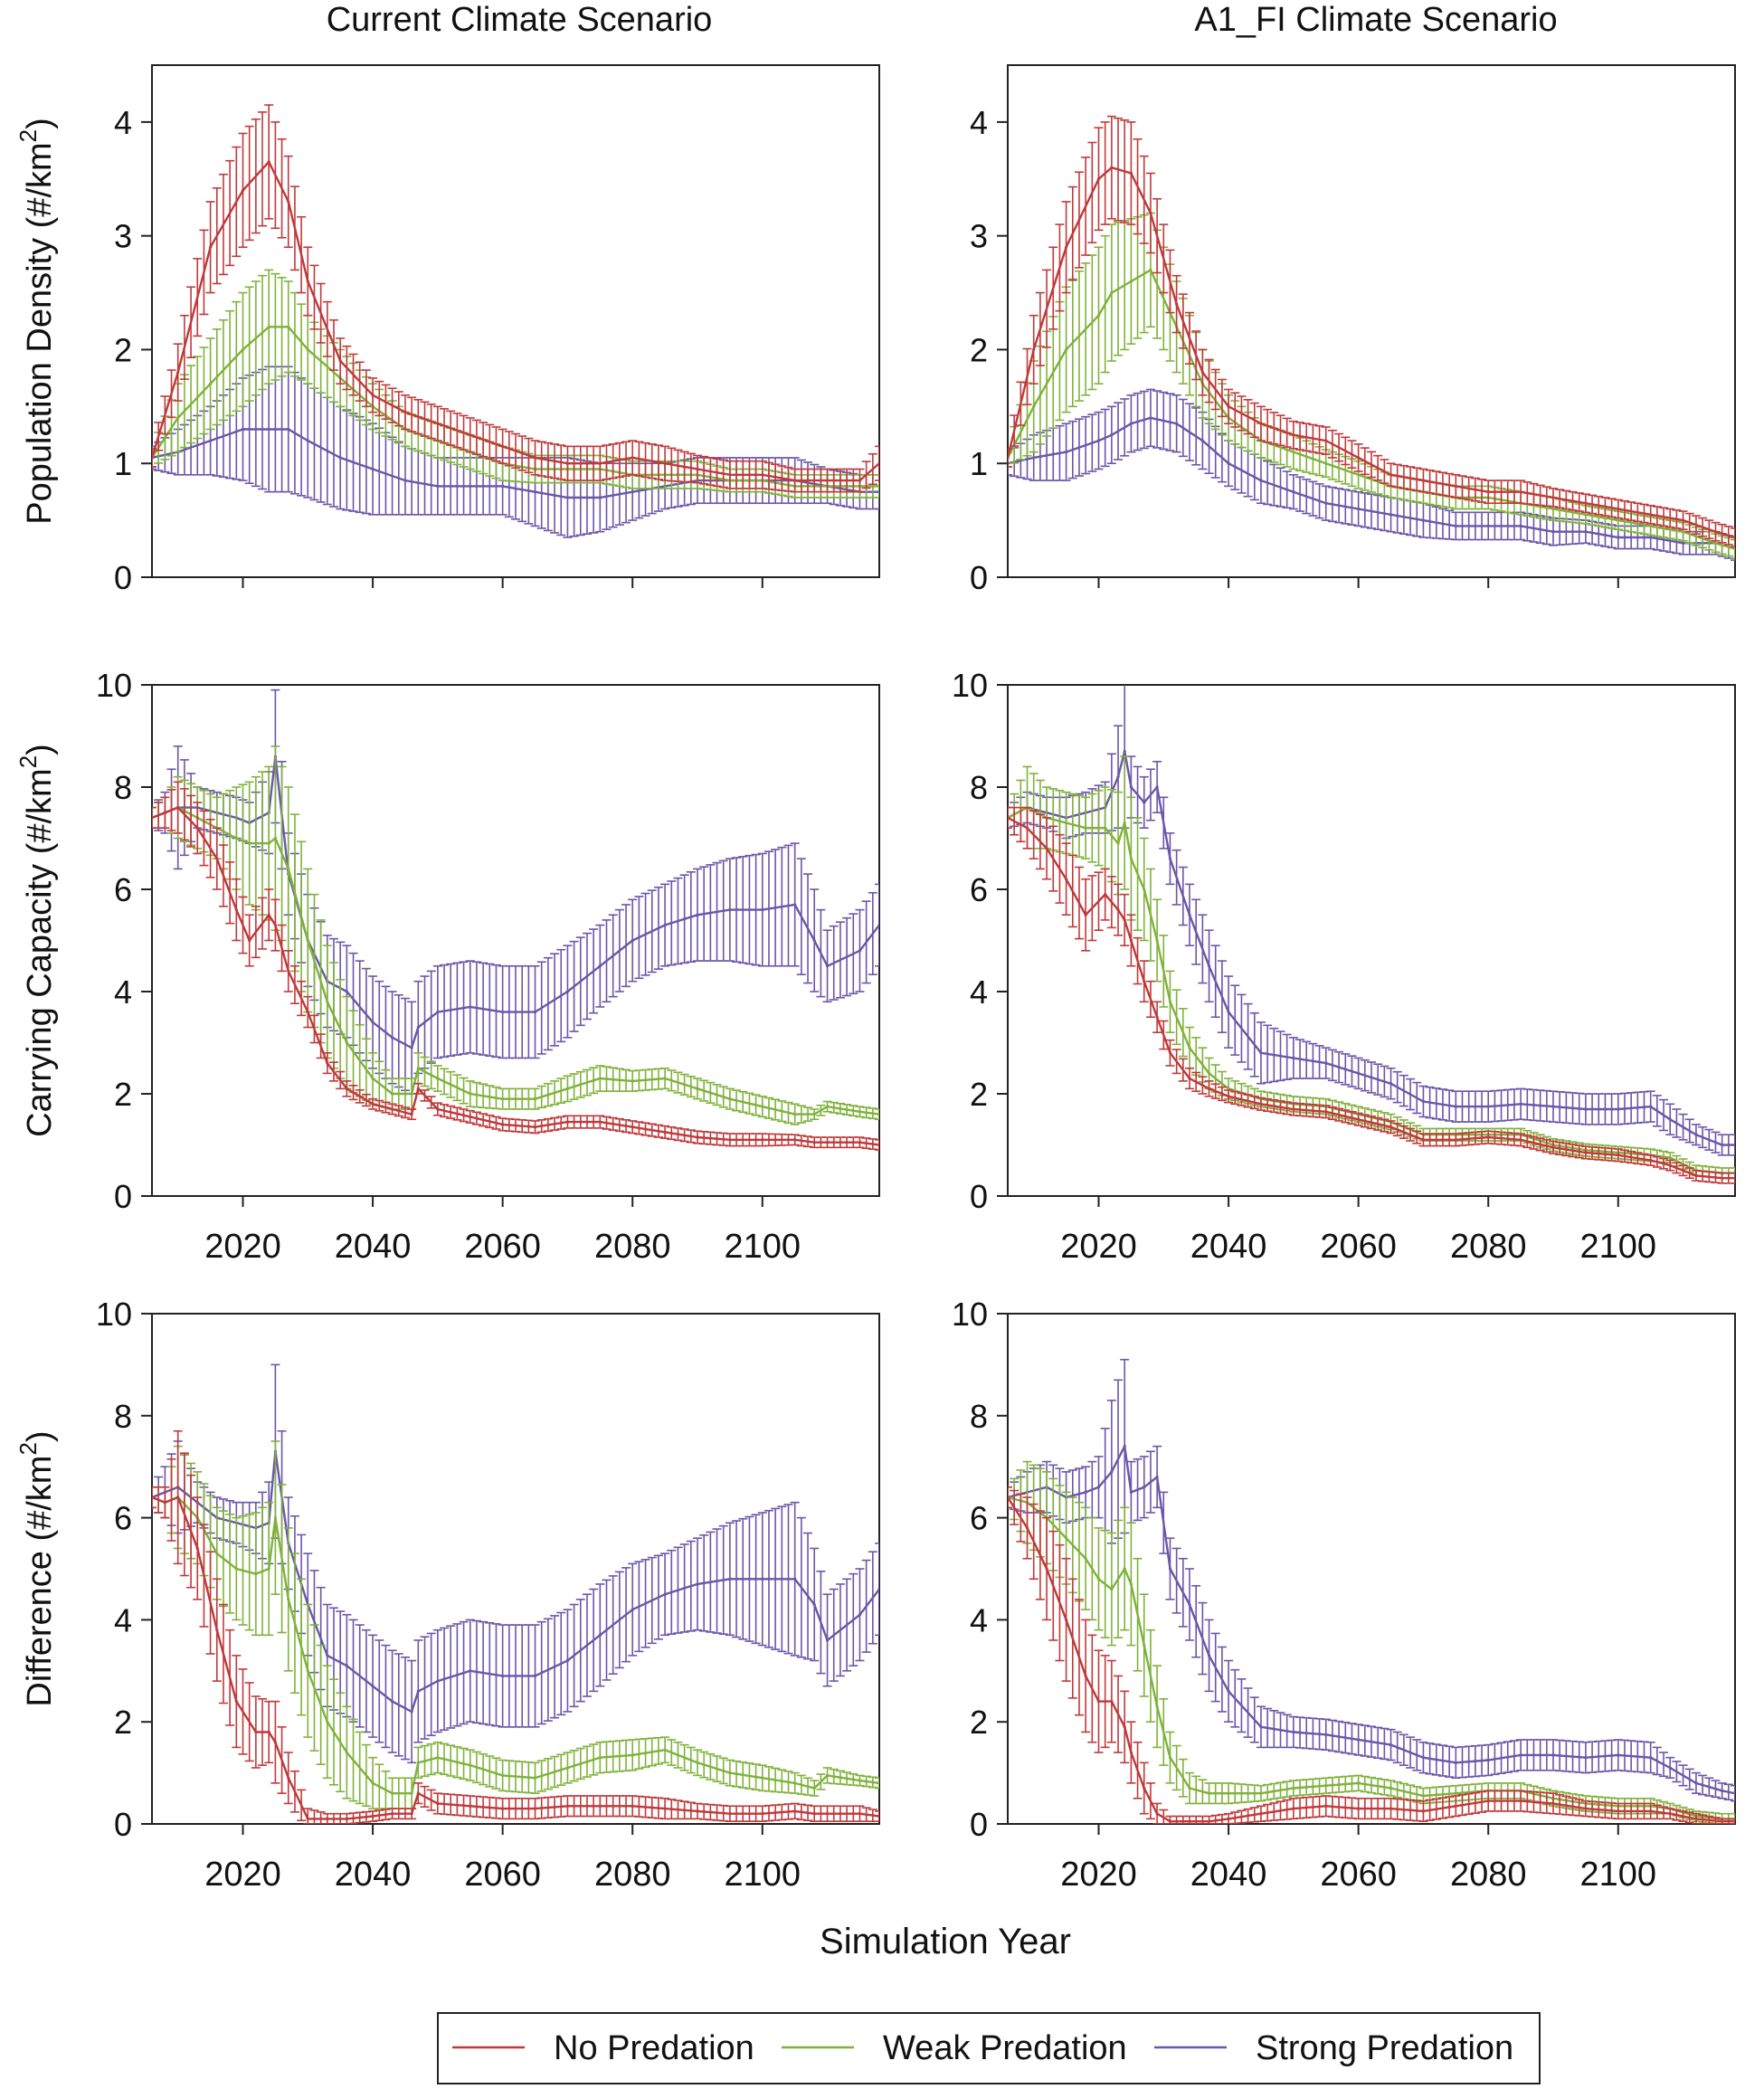 Image resolution: width=1764 pixels, height=2089 pixels. What do you see at coordinates (1371, 995) in the screenshot?
I see `series-no-predation` at bounding box center [1371, 995].